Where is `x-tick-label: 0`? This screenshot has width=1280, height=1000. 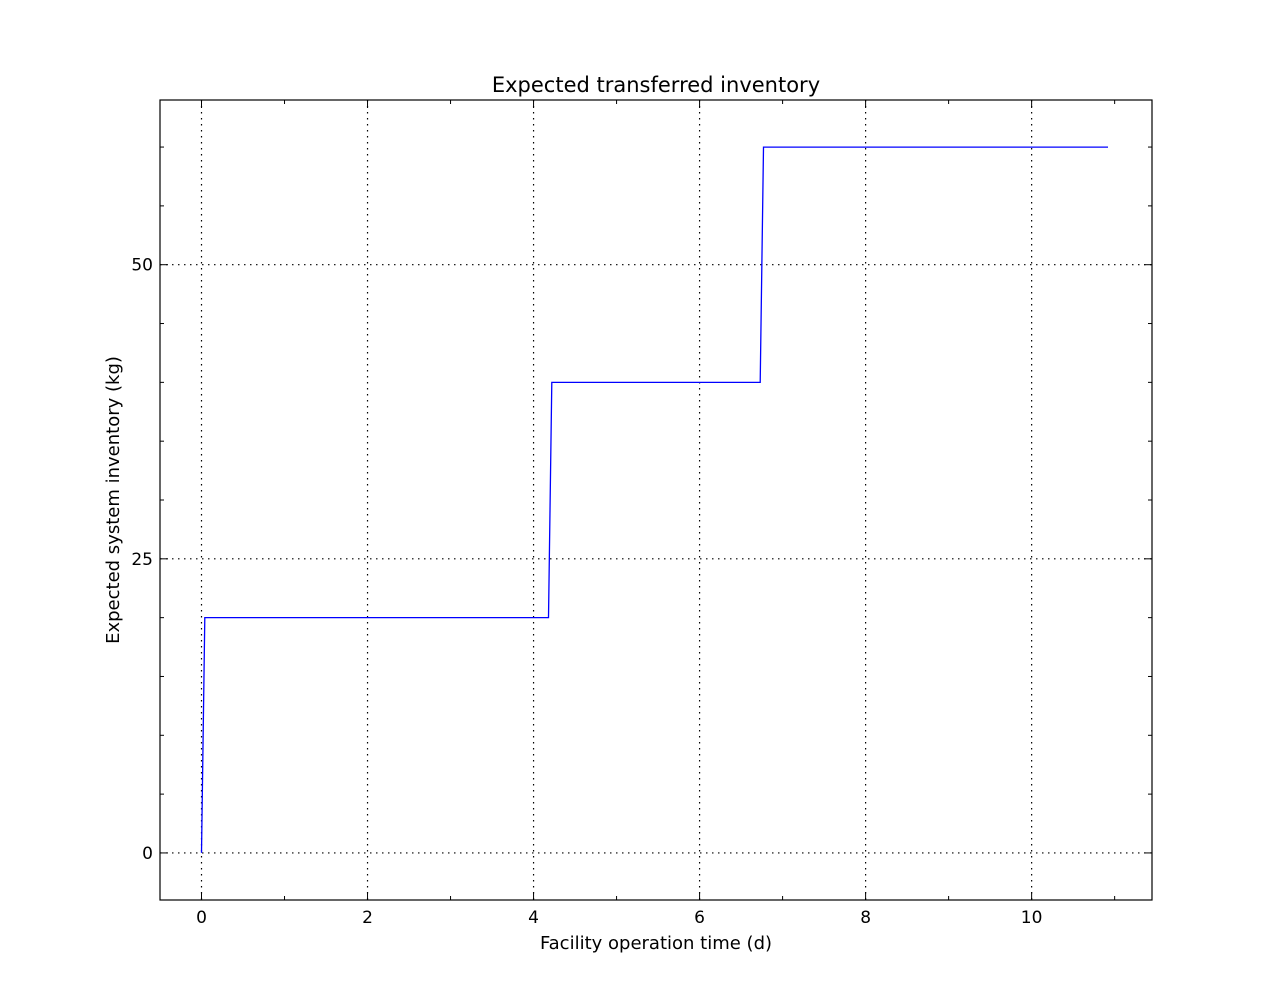 x-tick-label: 0 is located at coordinates (201, 918).